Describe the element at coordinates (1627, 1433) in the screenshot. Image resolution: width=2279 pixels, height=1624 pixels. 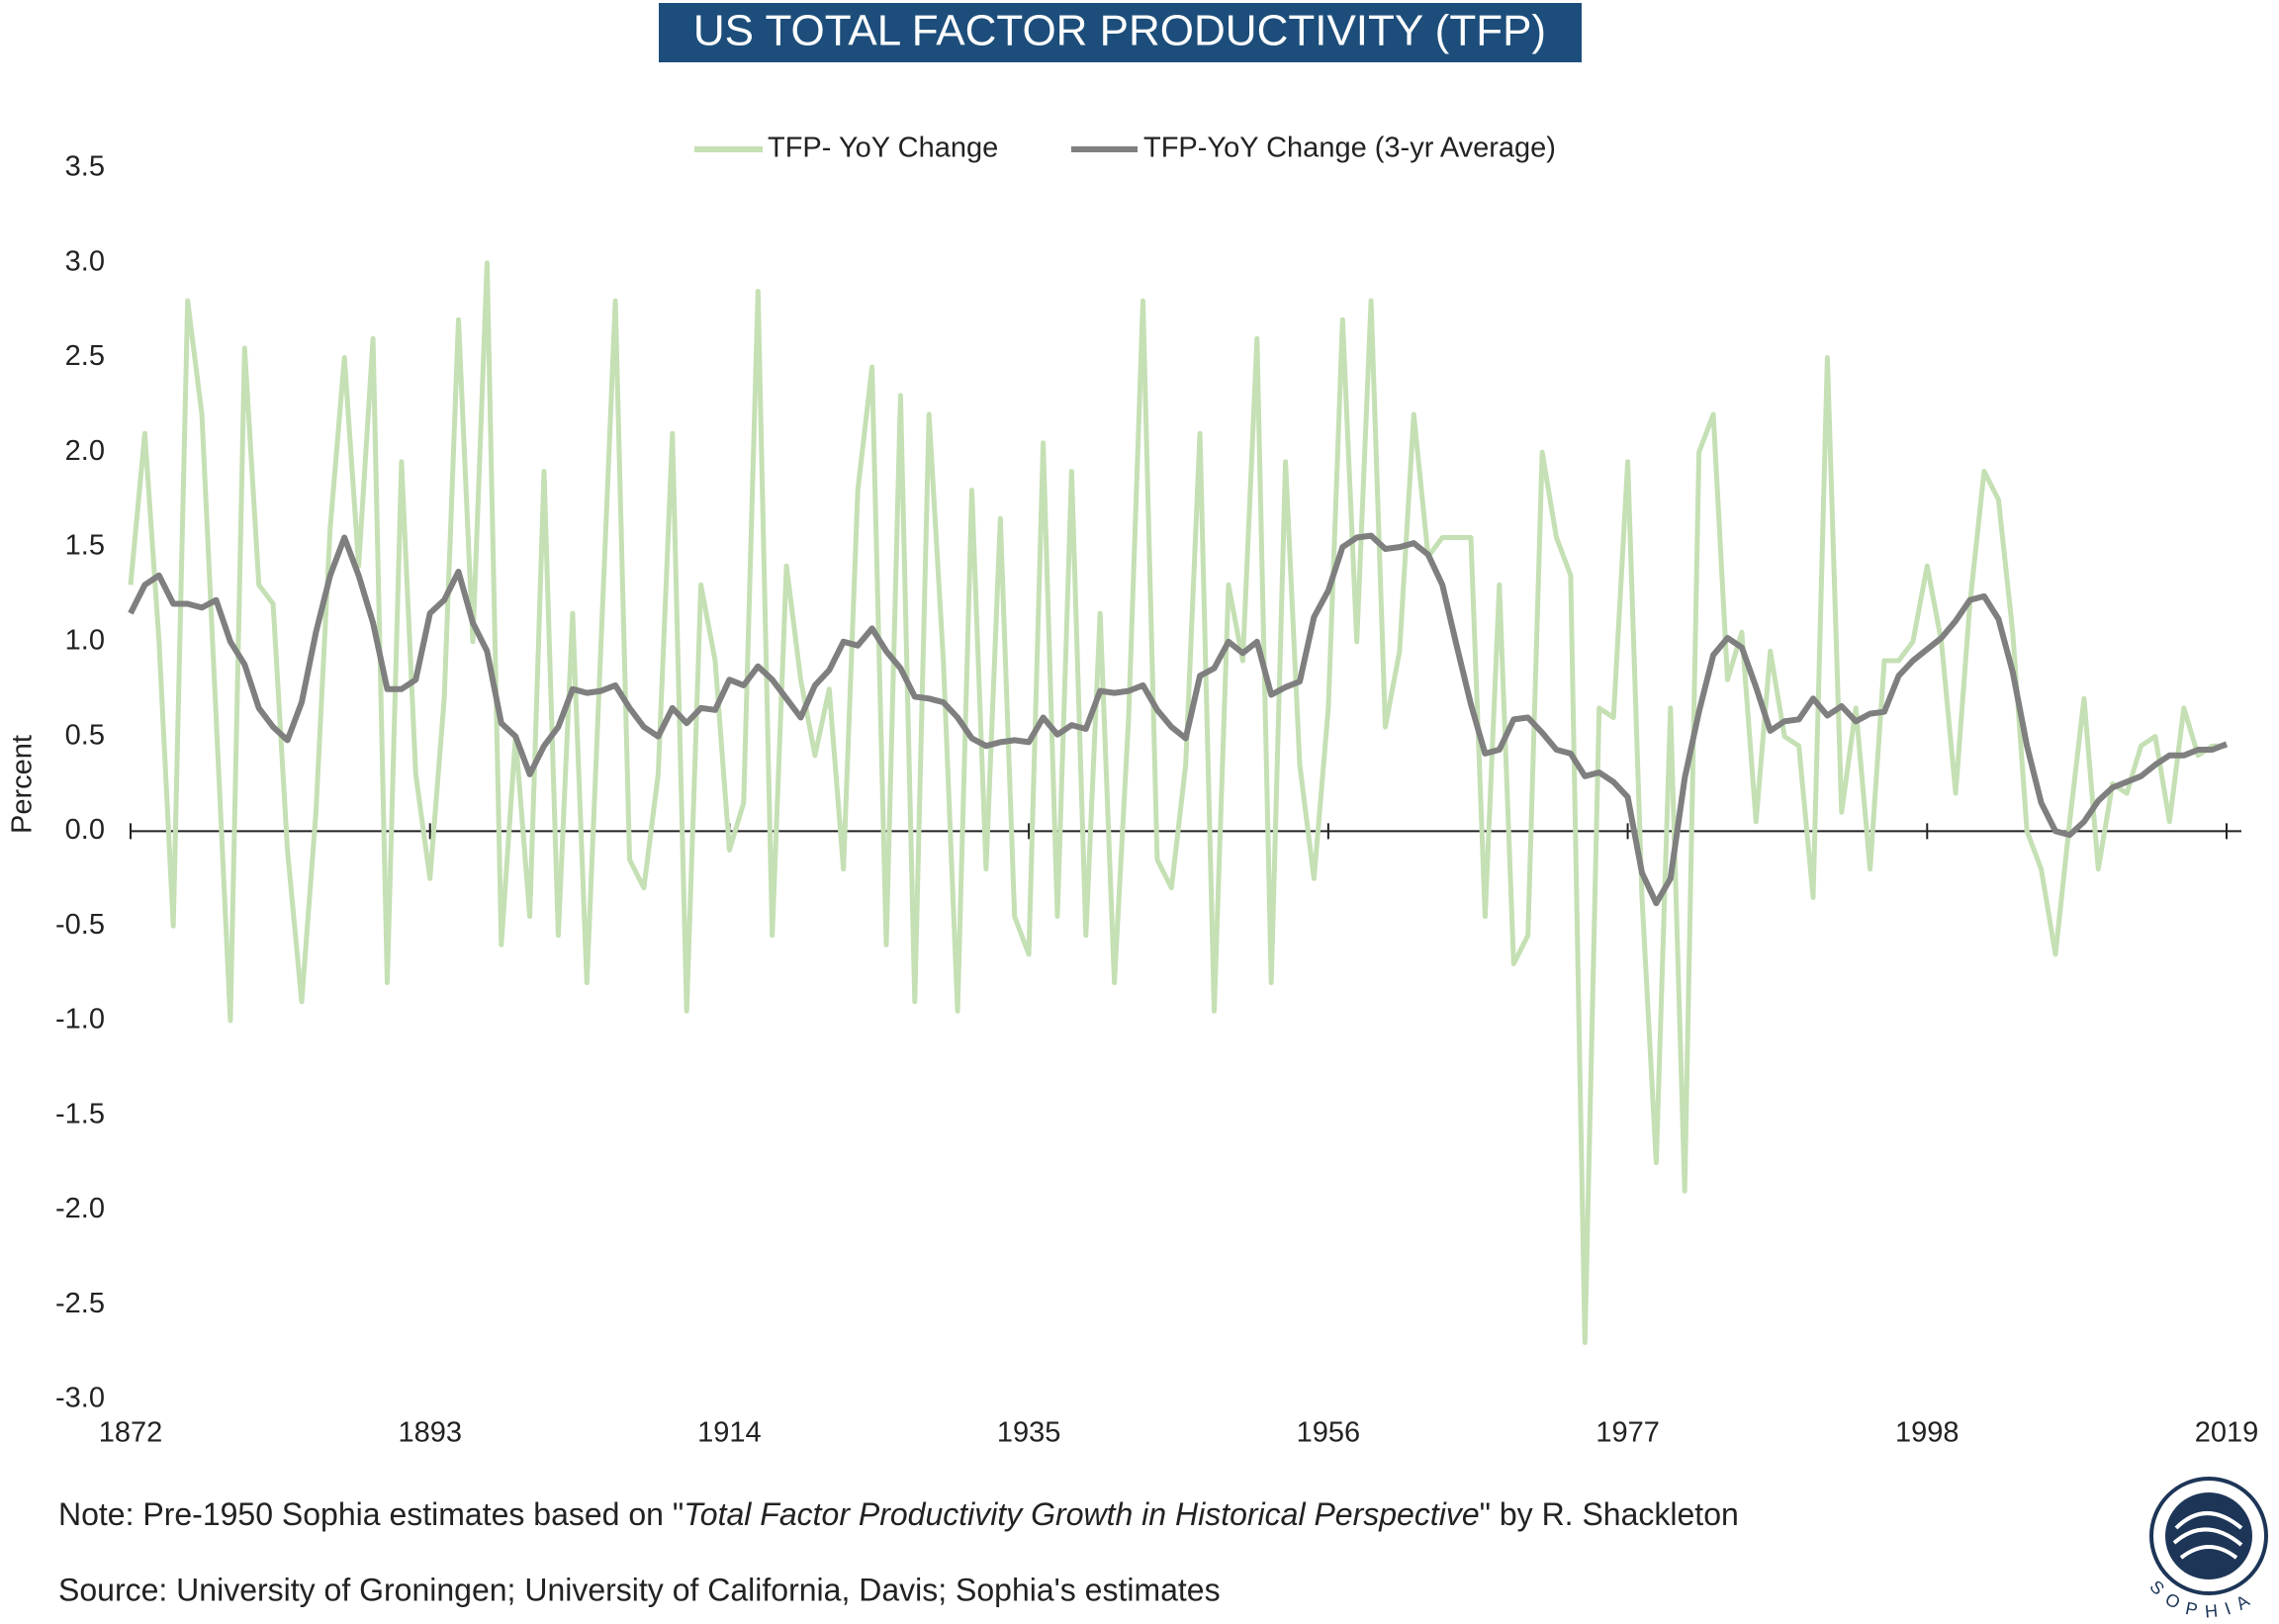
I see `x-tick-label: 1977` at that location.